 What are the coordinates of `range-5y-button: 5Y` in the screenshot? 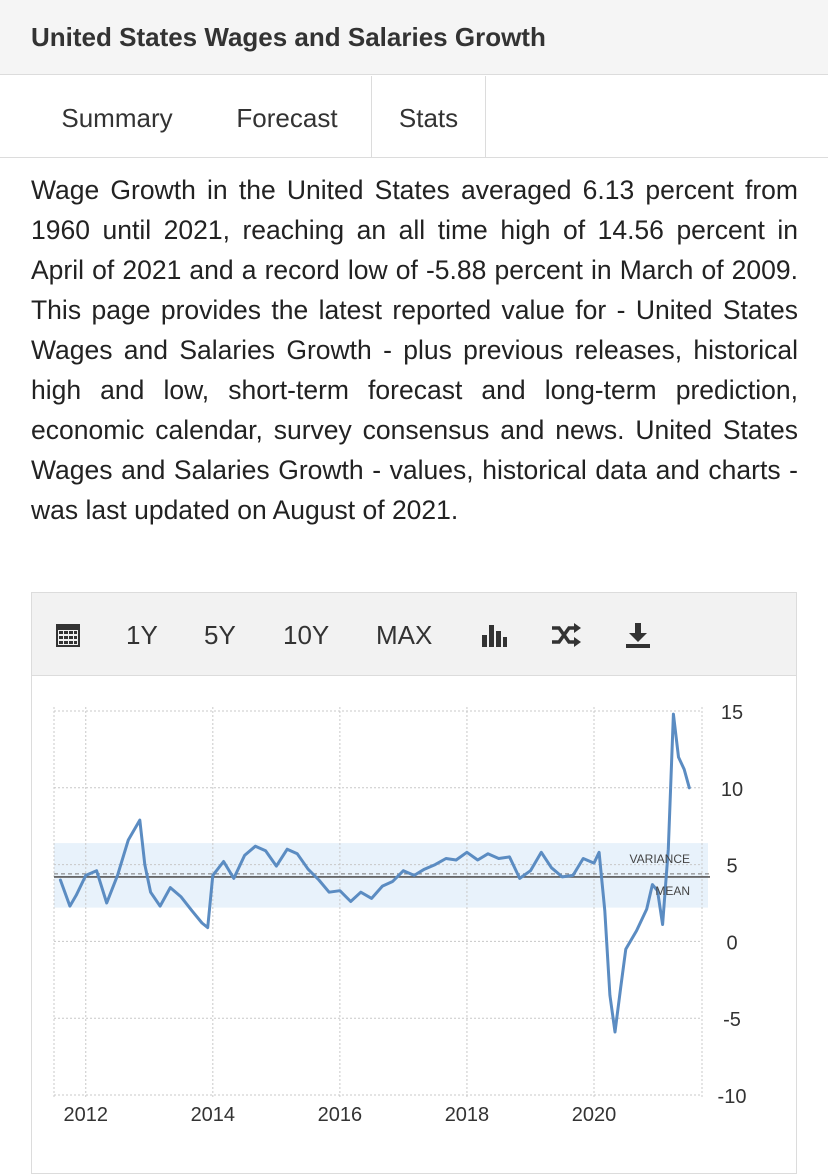 It's located at (220, 635).